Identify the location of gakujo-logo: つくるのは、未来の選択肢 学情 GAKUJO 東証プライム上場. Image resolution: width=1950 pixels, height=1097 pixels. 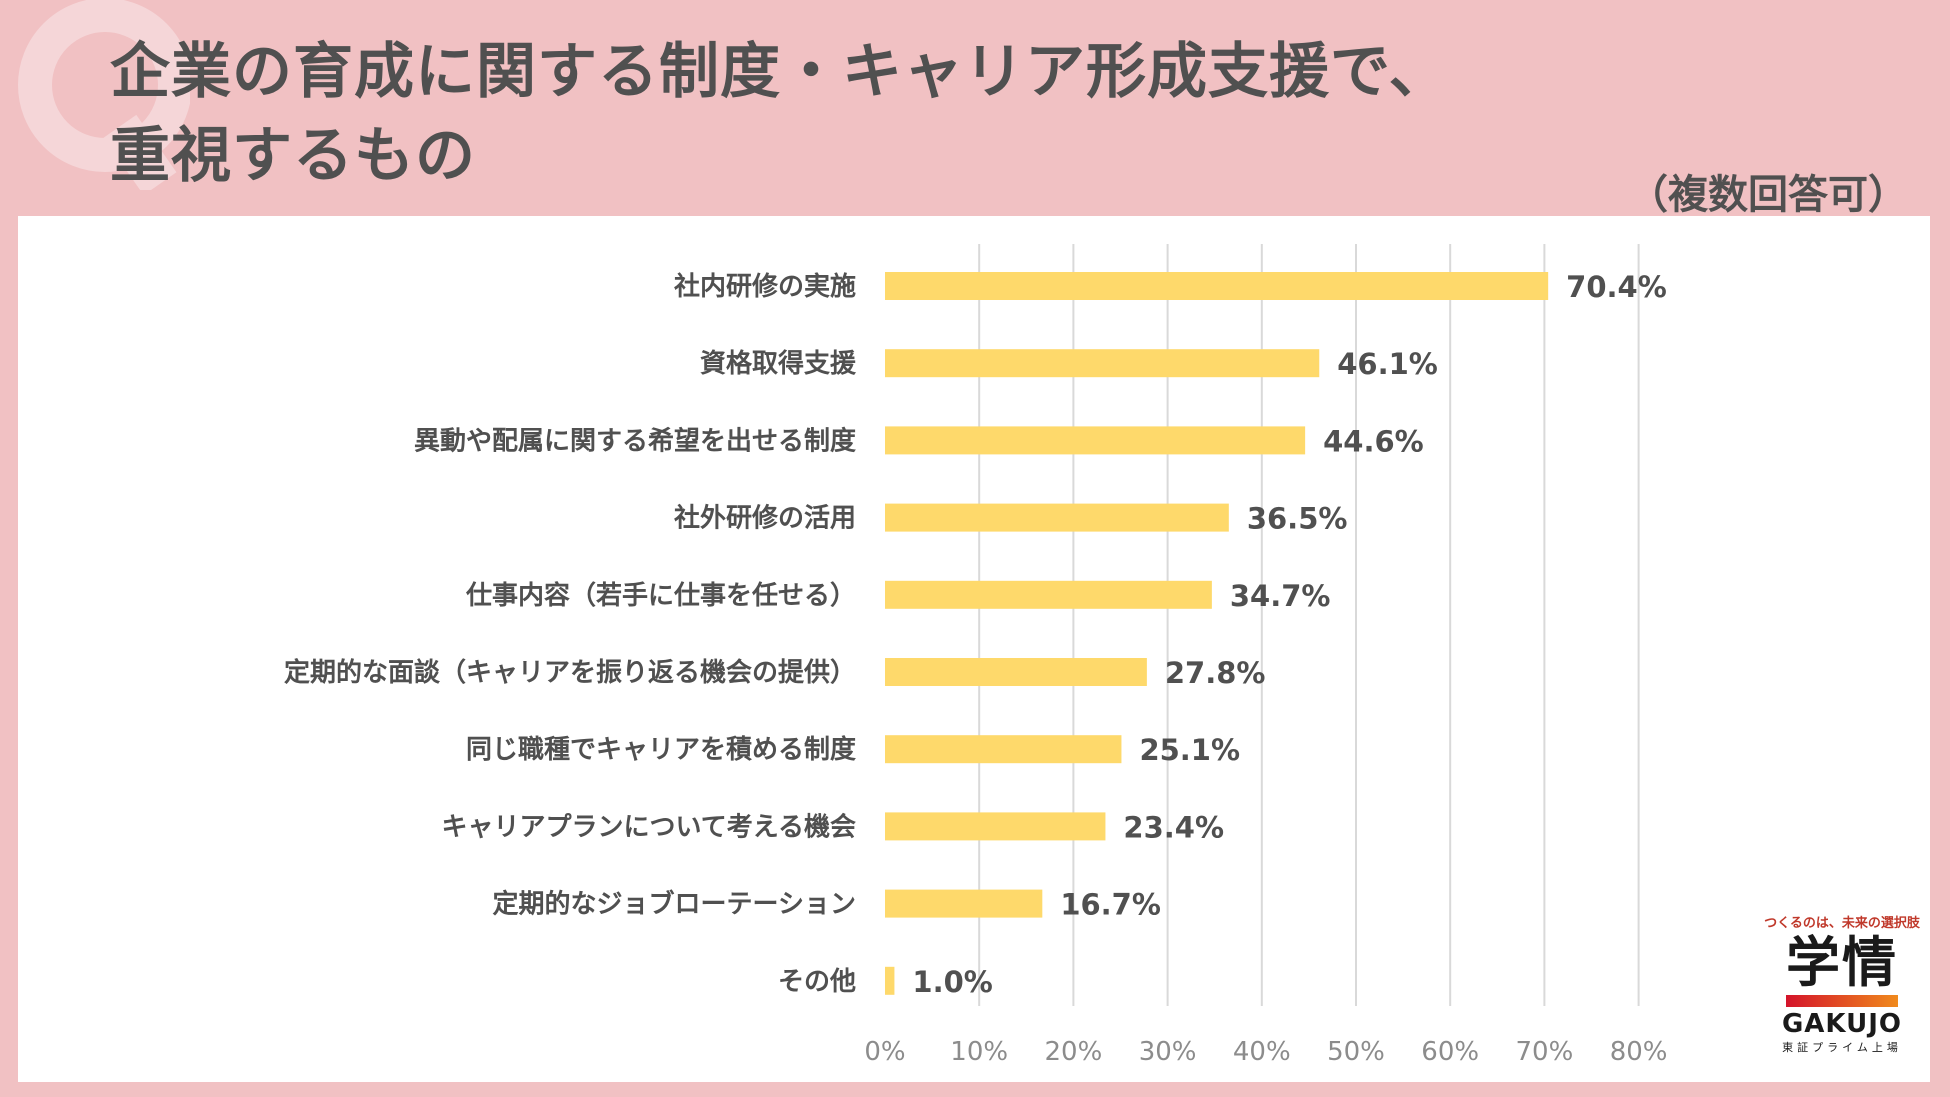
(1842, 992).